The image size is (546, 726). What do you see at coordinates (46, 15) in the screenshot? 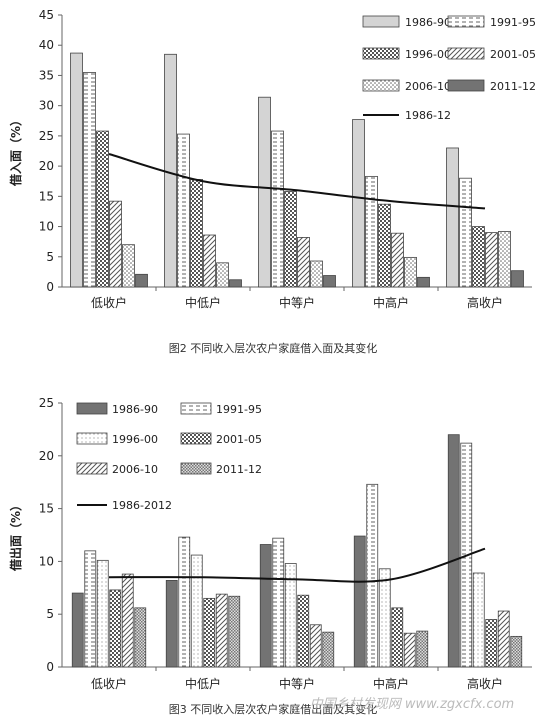
I see `y-tick-label: 45` at bounding box center [46, 15].